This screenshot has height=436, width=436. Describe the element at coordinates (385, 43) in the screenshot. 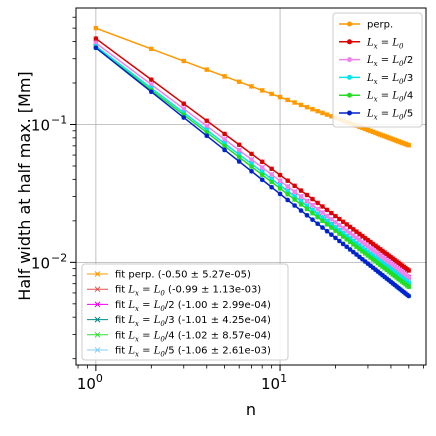

I see `legend-label-L0: Lx = L0` at that location.